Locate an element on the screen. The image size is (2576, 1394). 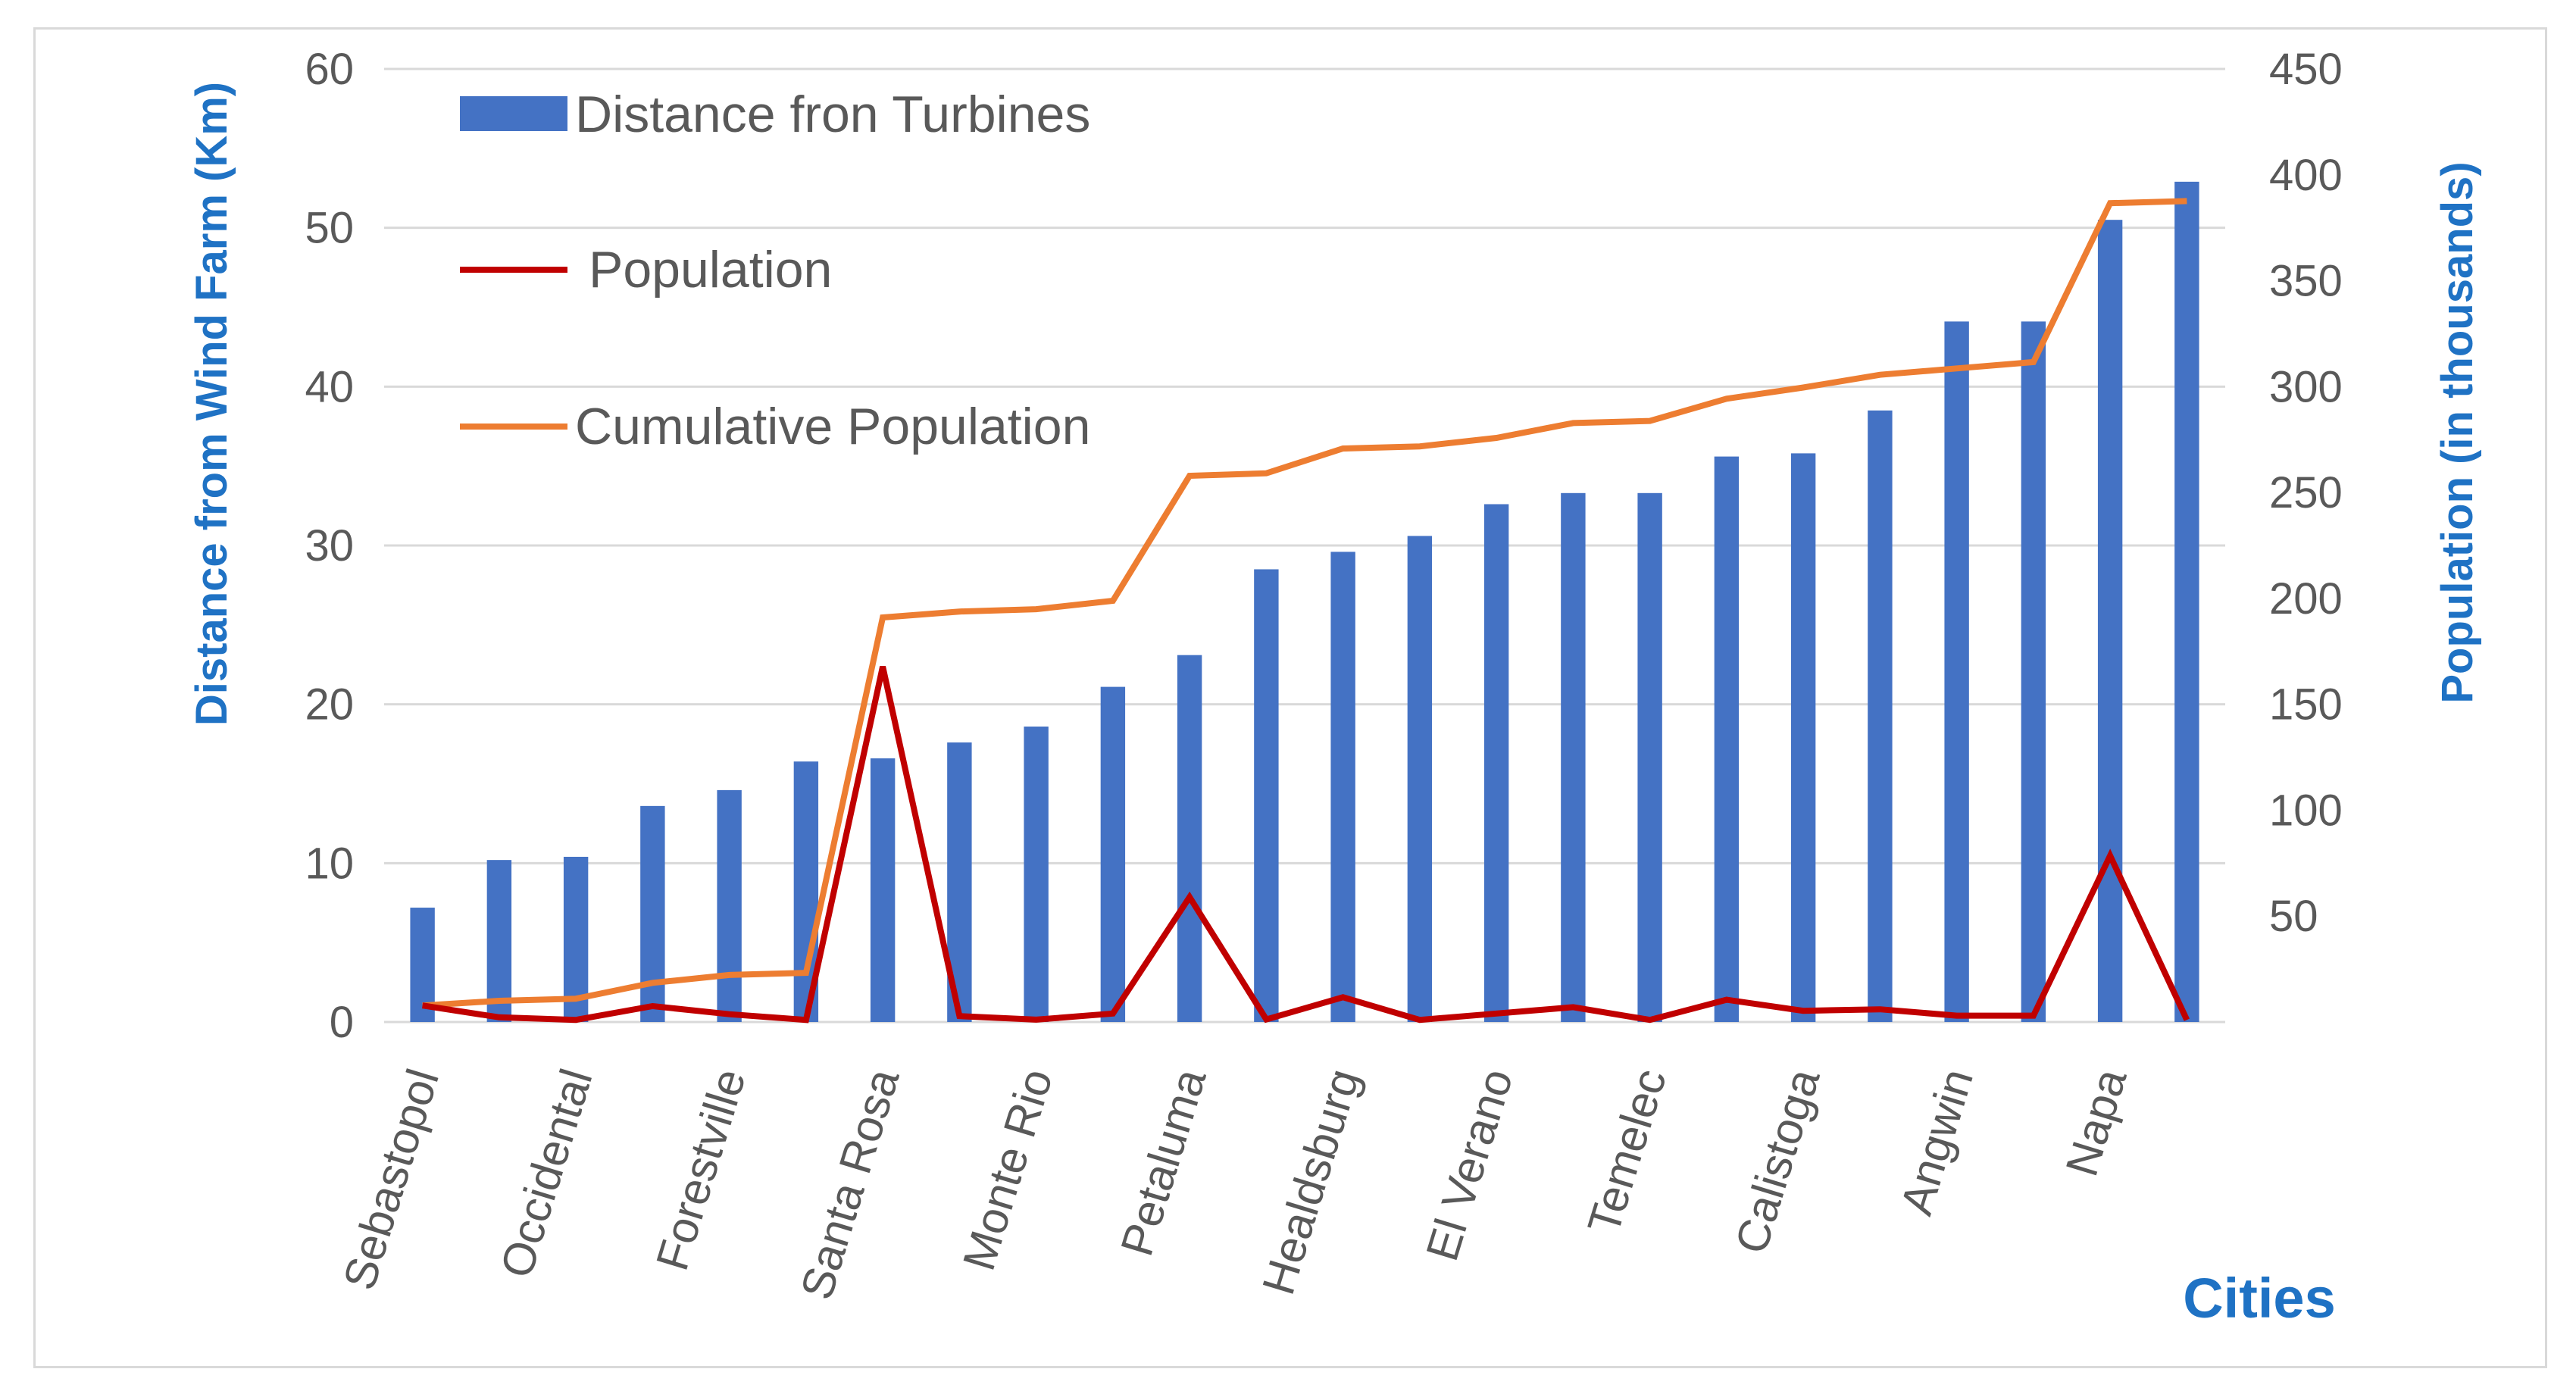
right-tick-label: 350 is located at coordinates (2306, 281).